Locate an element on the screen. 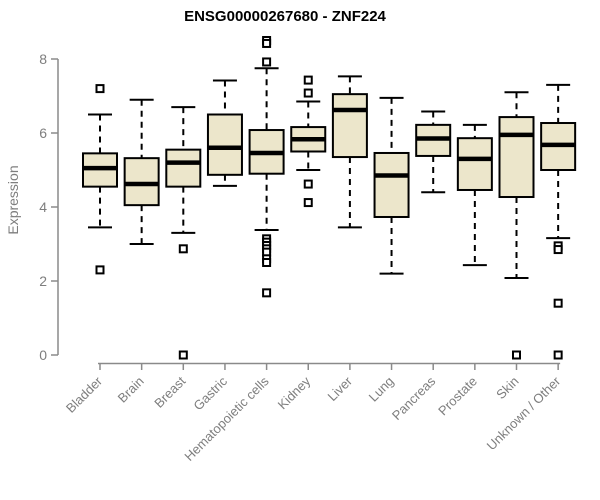  x-category-label: Brain is located at coordinates (131, 390).